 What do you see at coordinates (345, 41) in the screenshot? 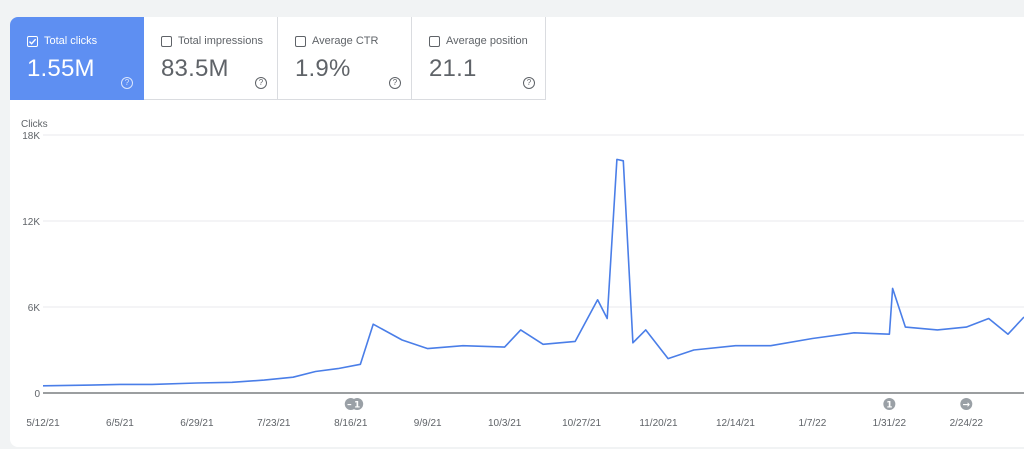
I see `metric-label: Average CTR` at bounding box center [345, 41].